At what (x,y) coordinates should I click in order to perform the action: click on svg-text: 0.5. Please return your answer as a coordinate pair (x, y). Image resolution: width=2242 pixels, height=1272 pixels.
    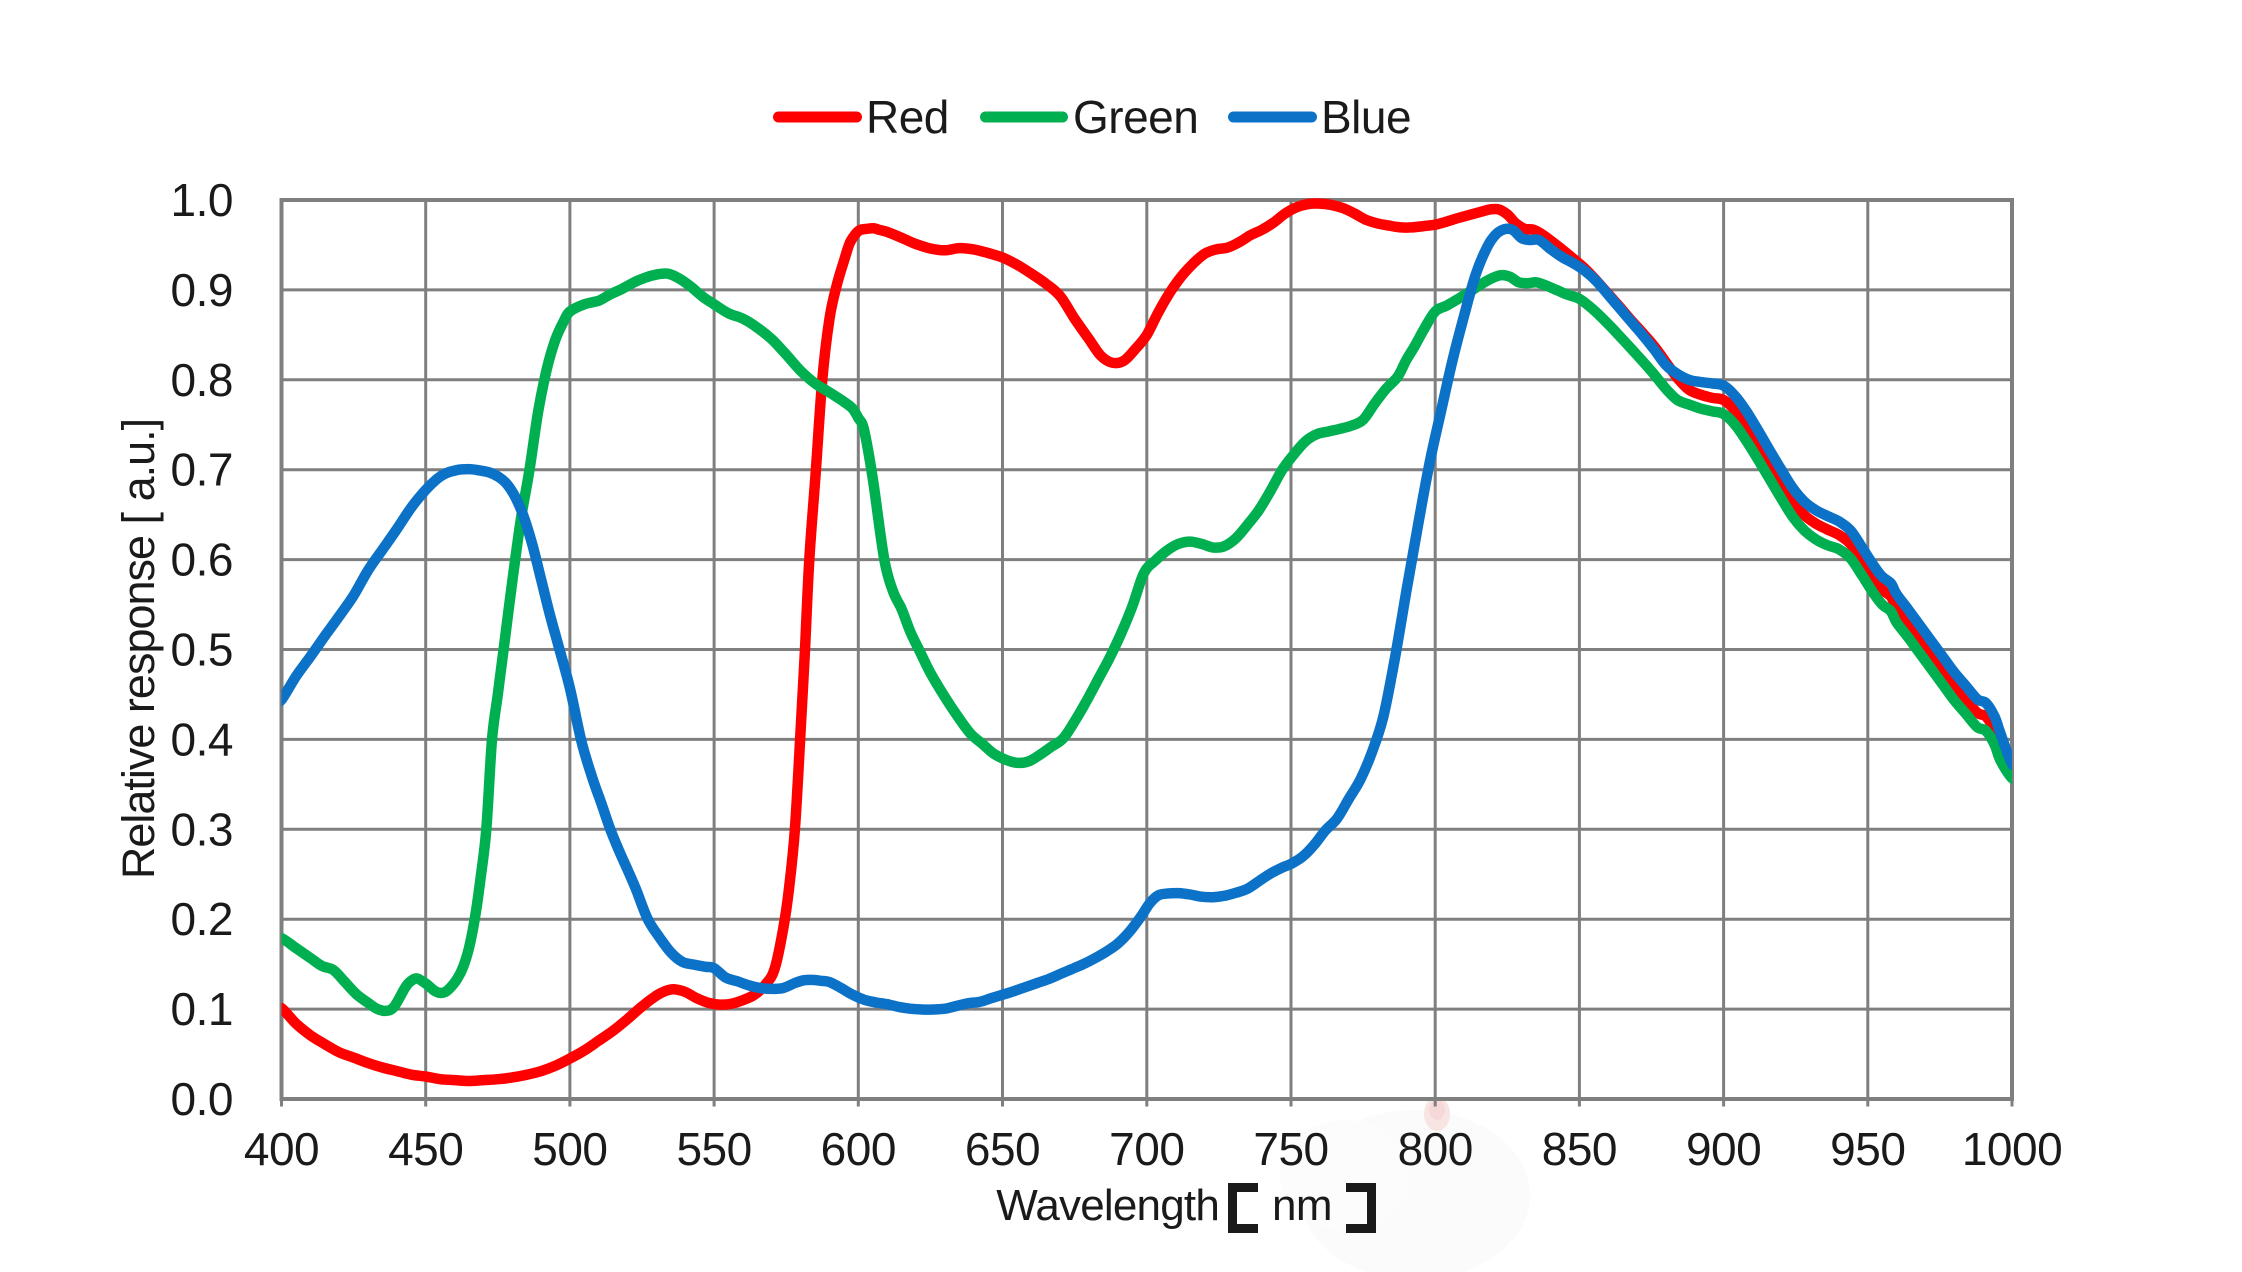
    Looking at the image, I should click on (202, 650).